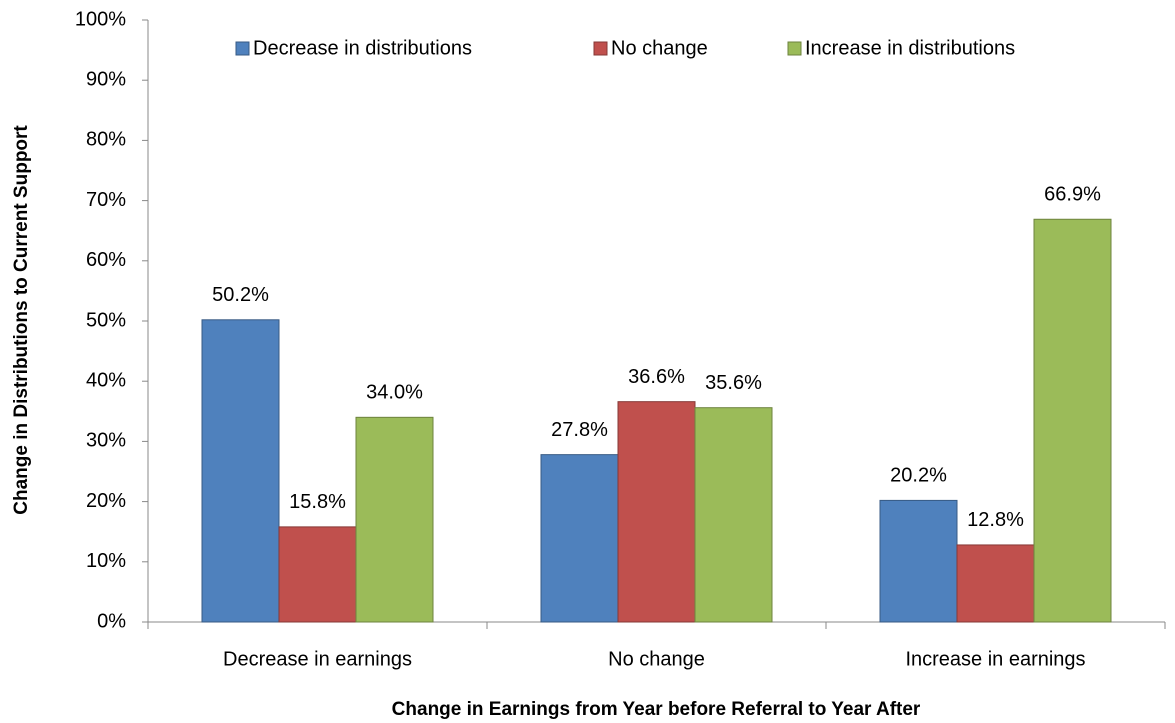 The width and height of the screenshot is (1175, 723). What do you see at coordinates (100, 19) in the screenshot?
I see `y-tick-label: 100%` at bounding box center [100, 19].